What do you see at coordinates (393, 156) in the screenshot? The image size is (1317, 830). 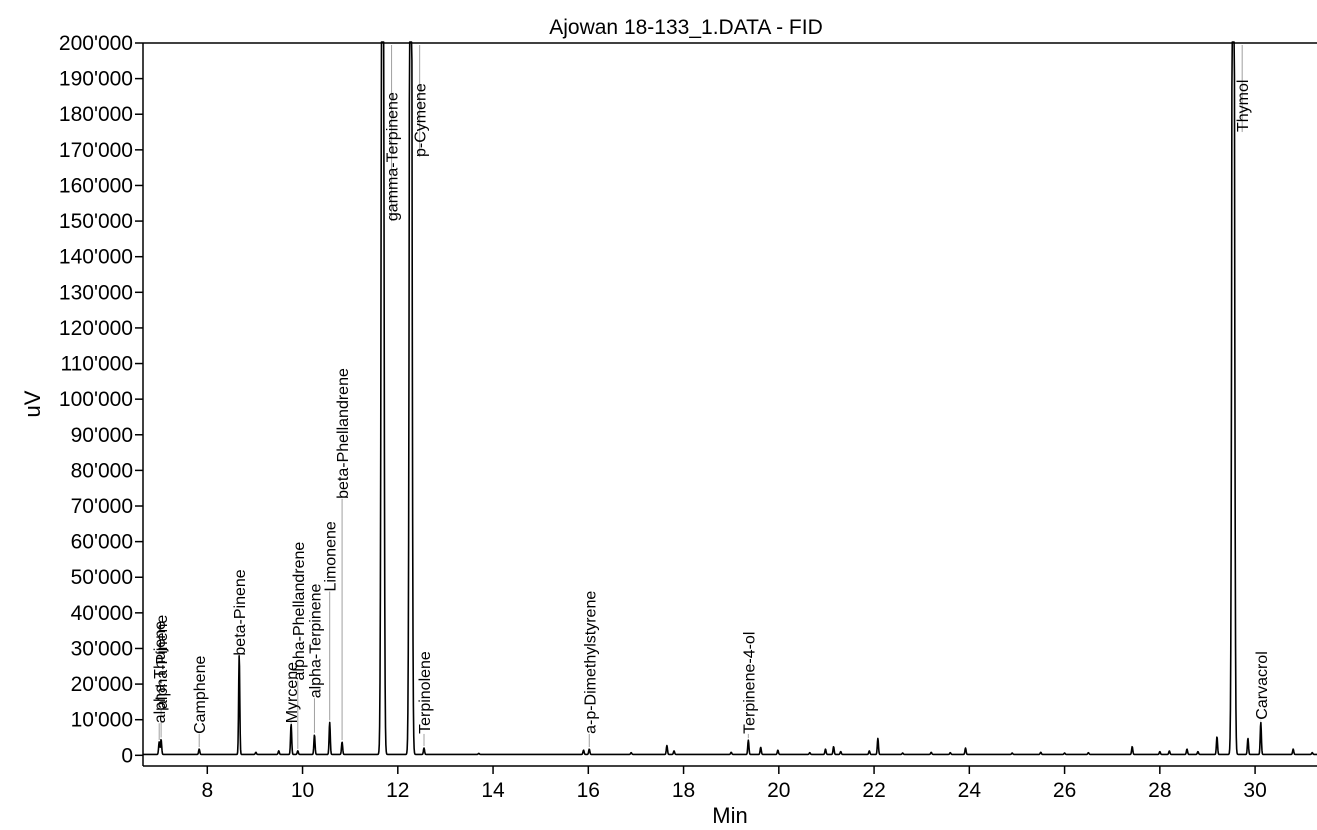 I see `peak-label: gamma-Terpinene` at bounding box center [393, 156].